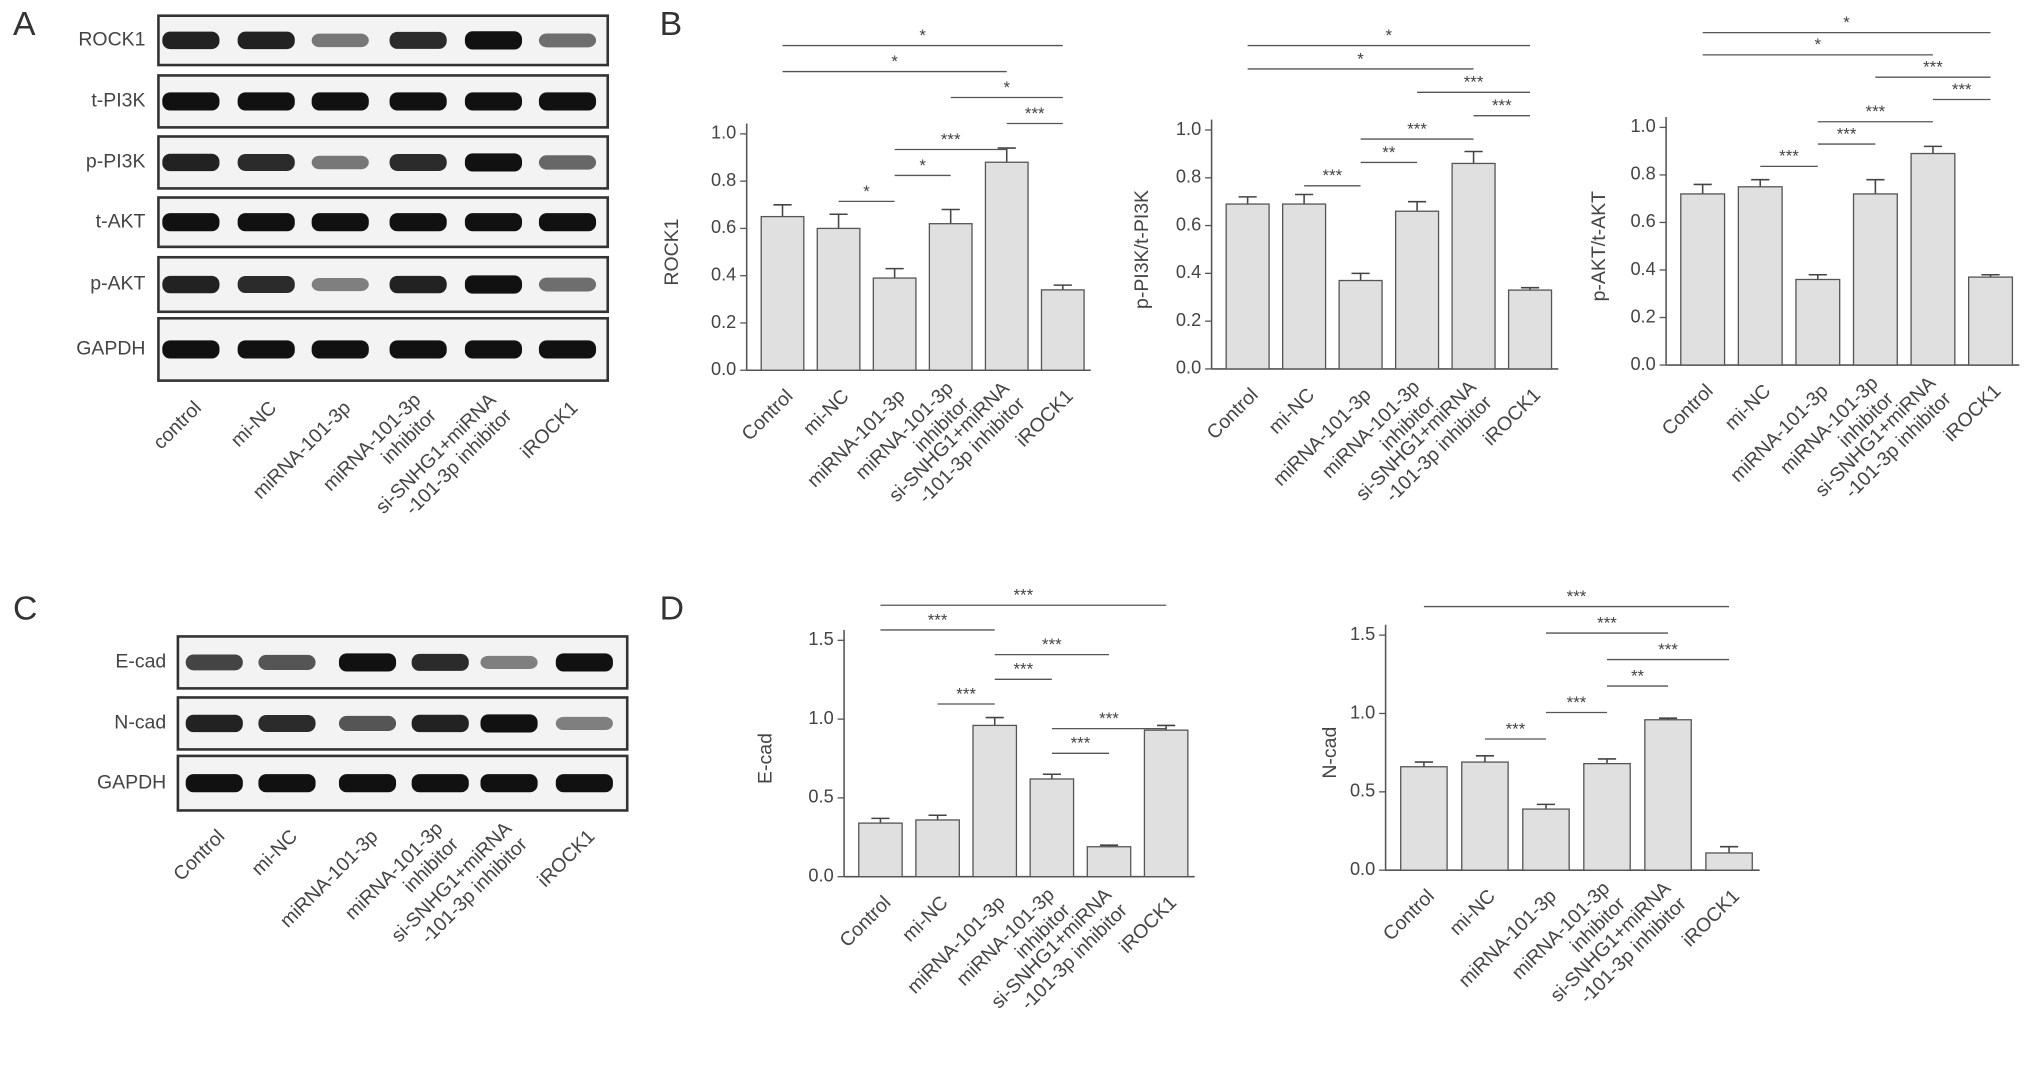  What do you see at coordinates (1389, 152) in the screenshot?
I see `significance-label: **` at bounding box center [1389, 152].